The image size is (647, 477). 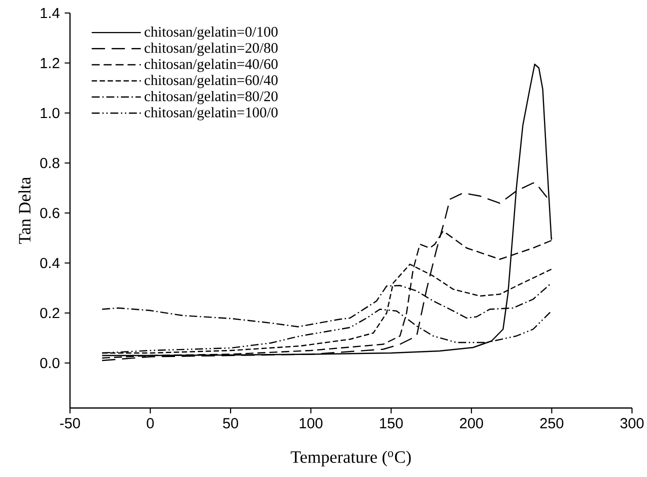 What do you see at coordinates (50, 63) in the screenshot?
I see `y-tick-label: 1.2` at bounding box center [50, 63].